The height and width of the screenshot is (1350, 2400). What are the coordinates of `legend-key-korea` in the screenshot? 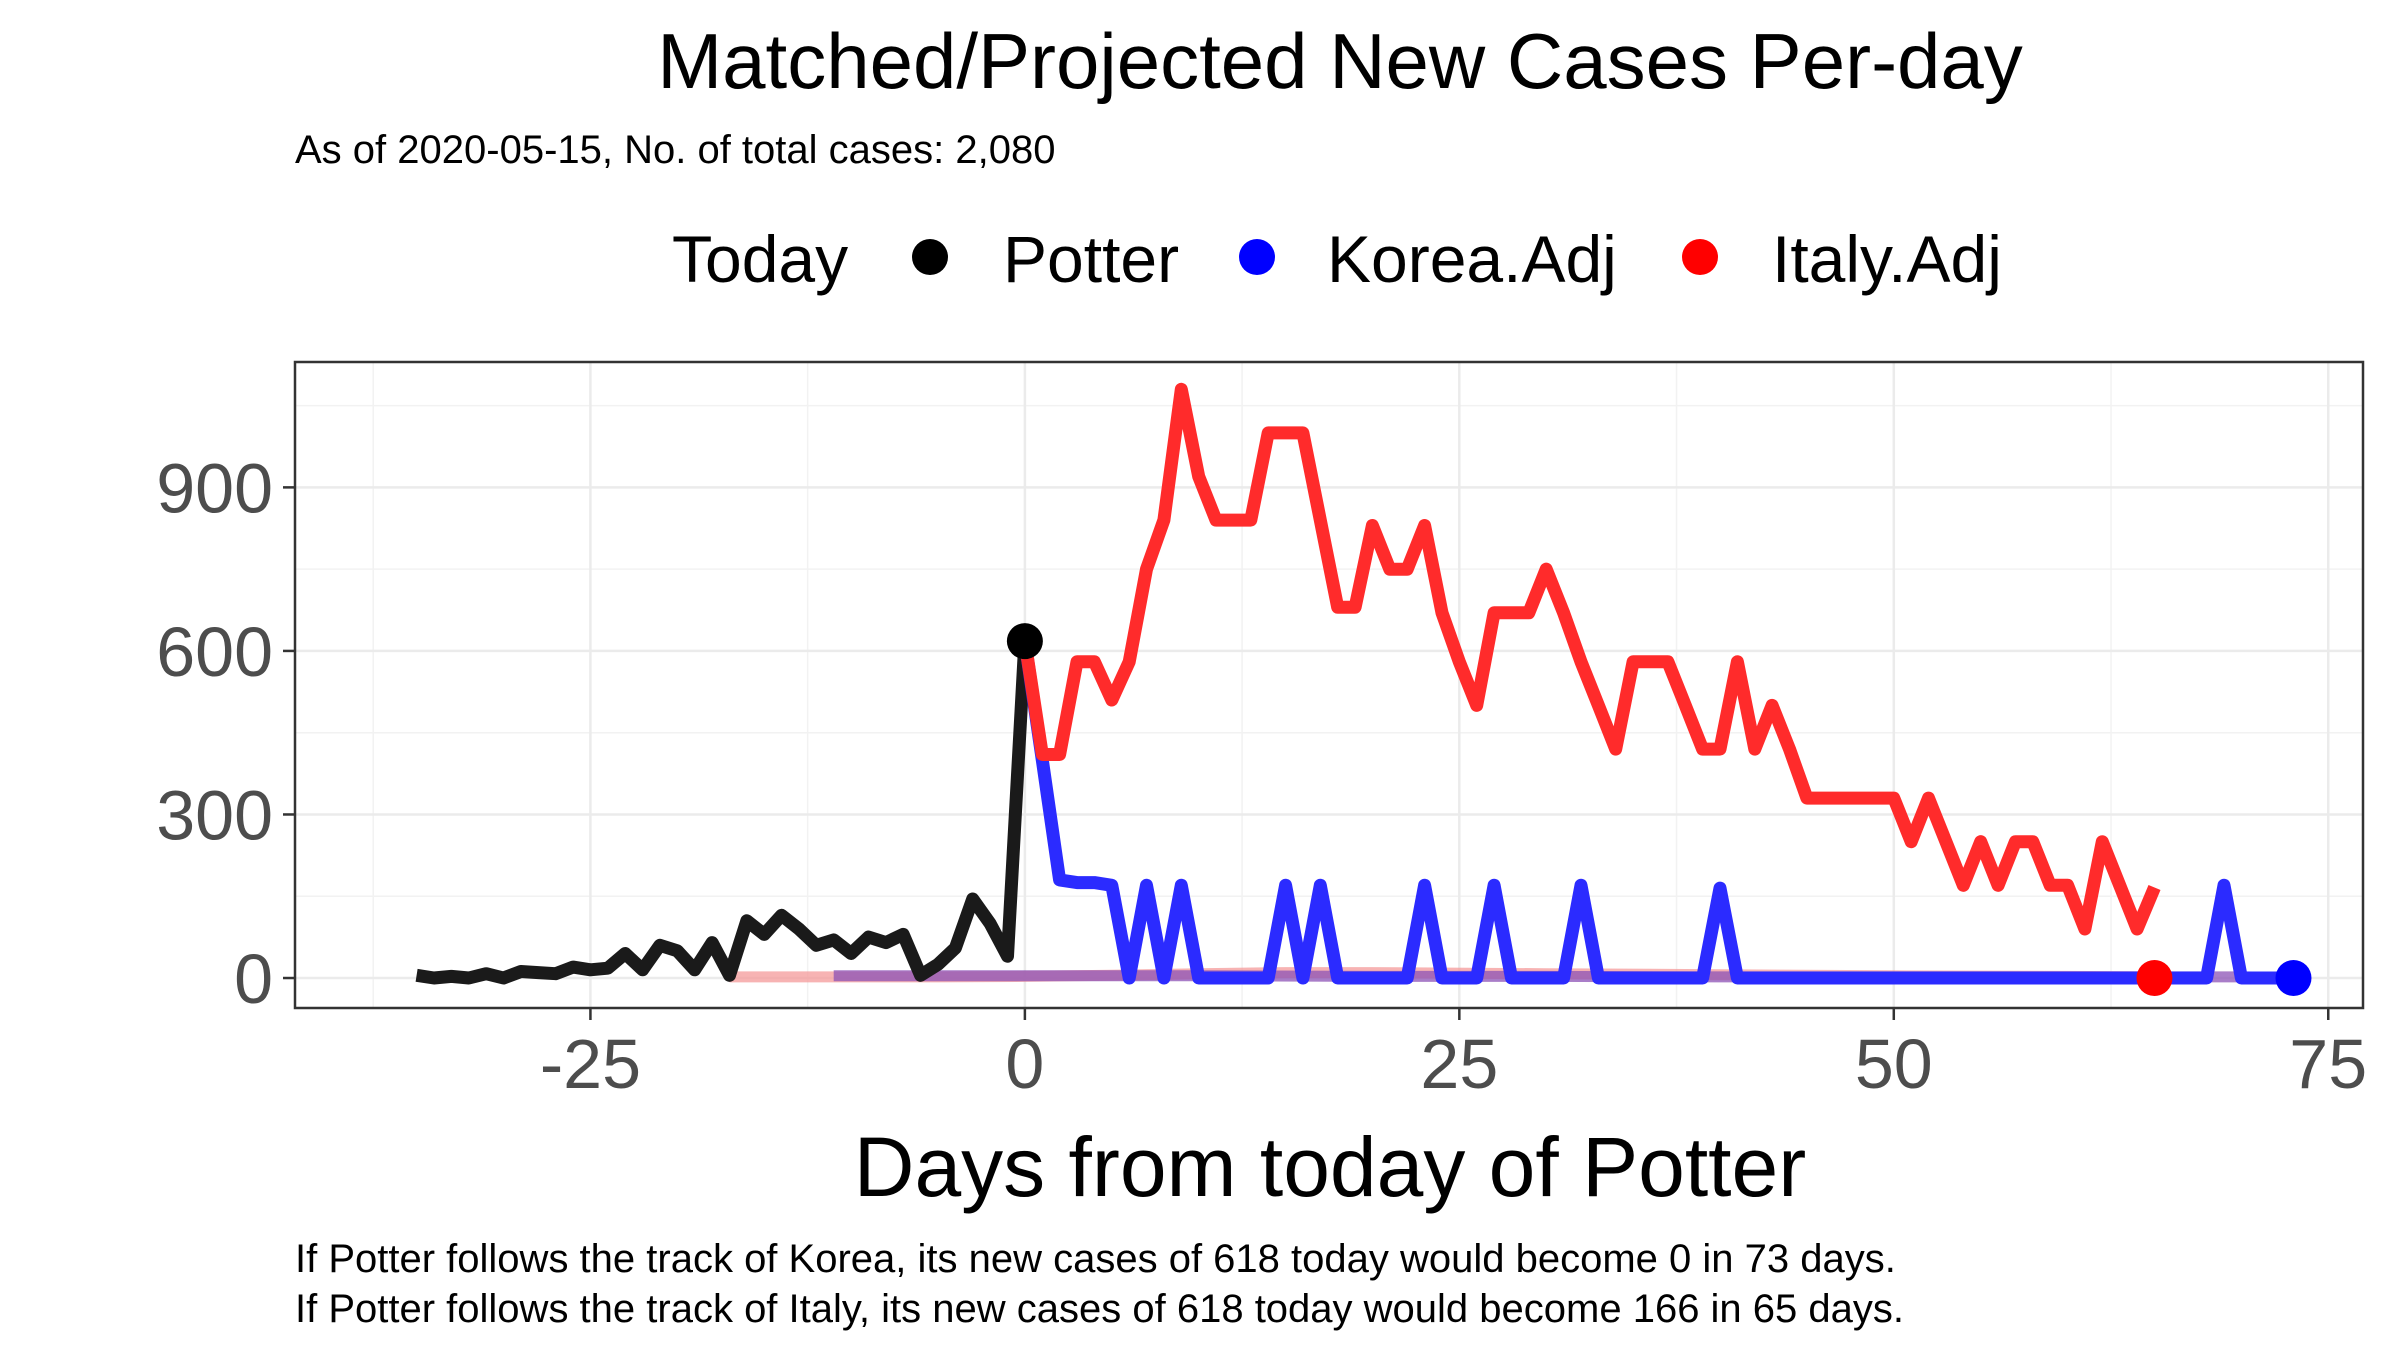 It's located at (1257, 257).